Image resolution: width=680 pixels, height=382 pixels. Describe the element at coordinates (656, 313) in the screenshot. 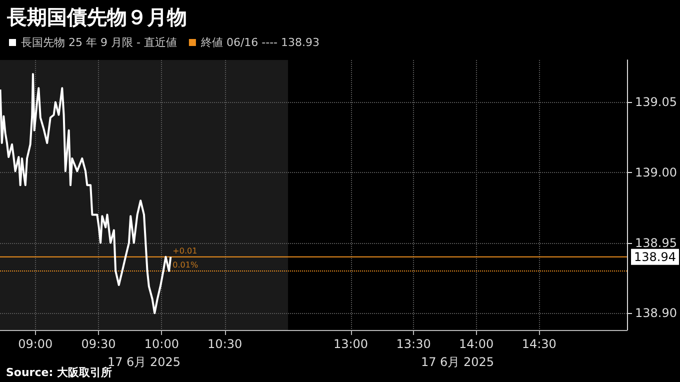

I see `y-tick-label: 138.90` at that location.